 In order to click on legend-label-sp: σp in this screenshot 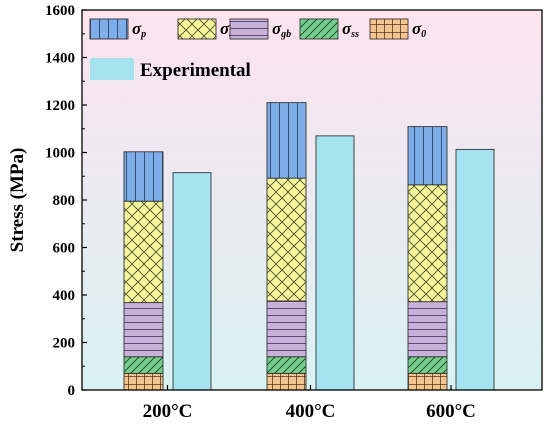, I will do `click(139, 29)`.